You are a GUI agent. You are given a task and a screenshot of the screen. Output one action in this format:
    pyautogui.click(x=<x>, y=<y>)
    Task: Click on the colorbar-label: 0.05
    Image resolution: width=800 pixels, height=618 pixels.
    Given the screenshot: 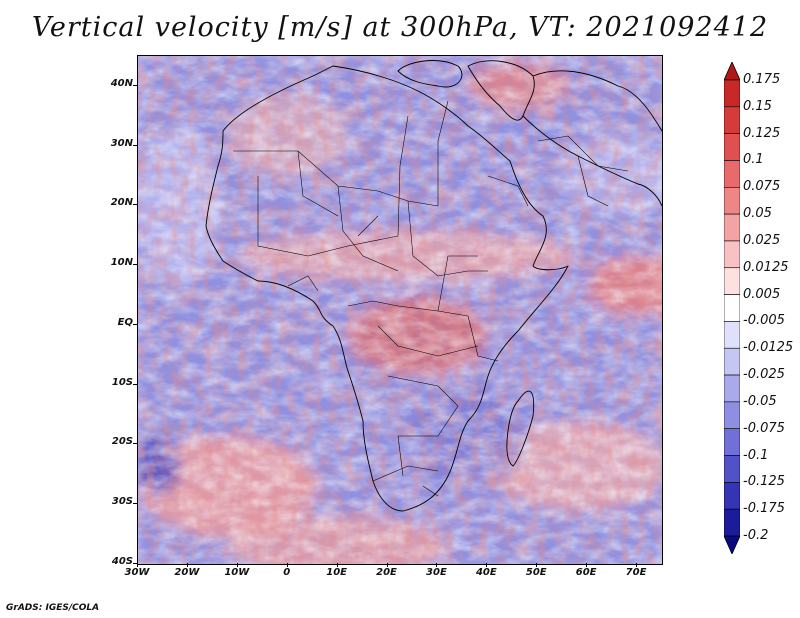 What is the action you would take?
    pyautogui.click(x=757, y=214)
    